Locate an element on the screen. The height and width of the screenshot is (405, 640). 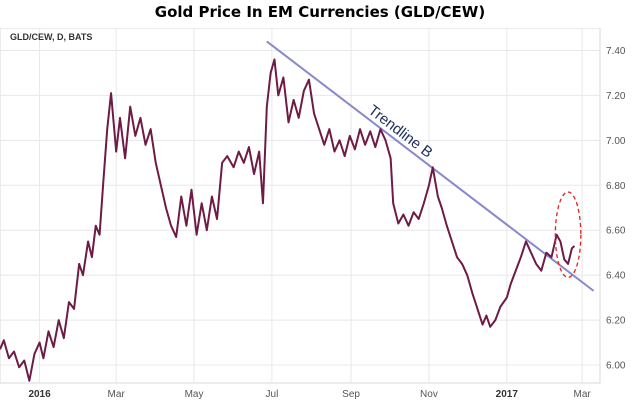
x-tick-label: Jul is located at coordinates (272, 394).